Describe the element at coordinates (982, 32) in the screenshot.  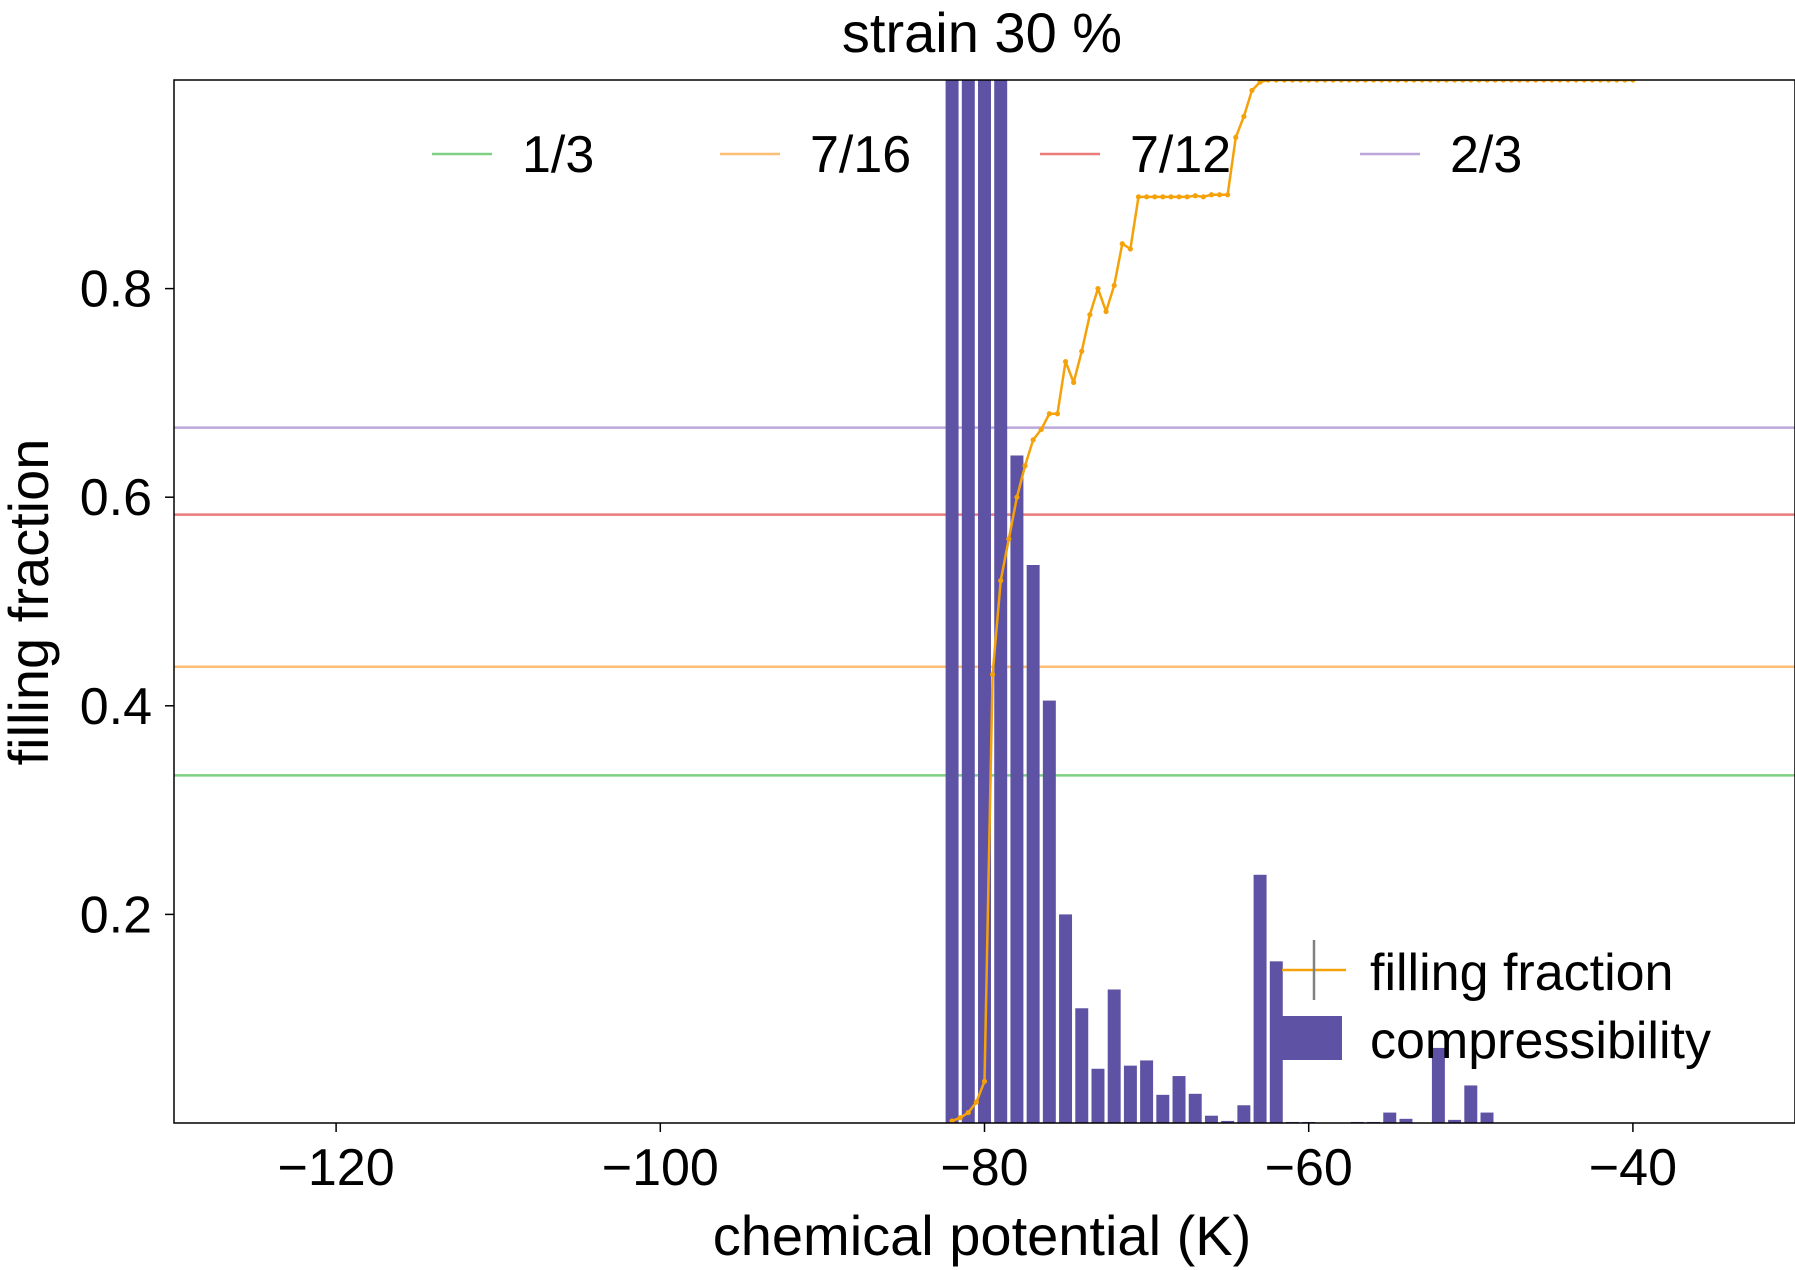
I see `chart-title: strain 30 %` at that location.